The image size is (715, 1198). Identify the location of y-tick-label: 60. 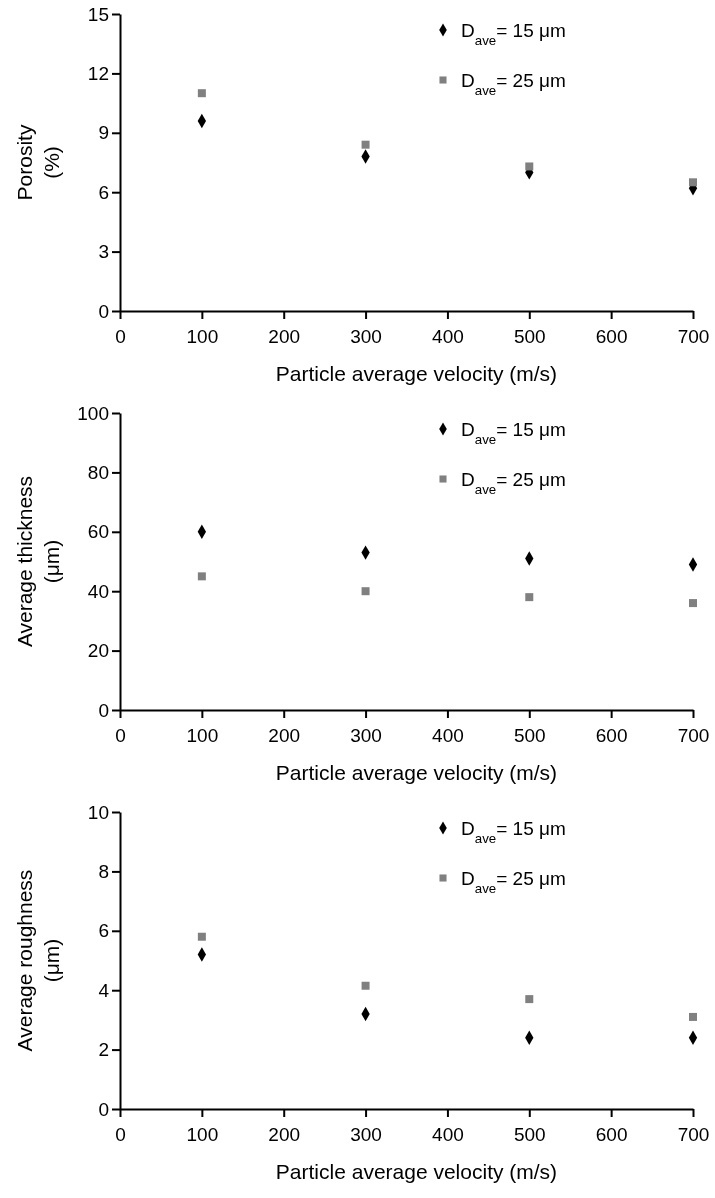
(98, 532).